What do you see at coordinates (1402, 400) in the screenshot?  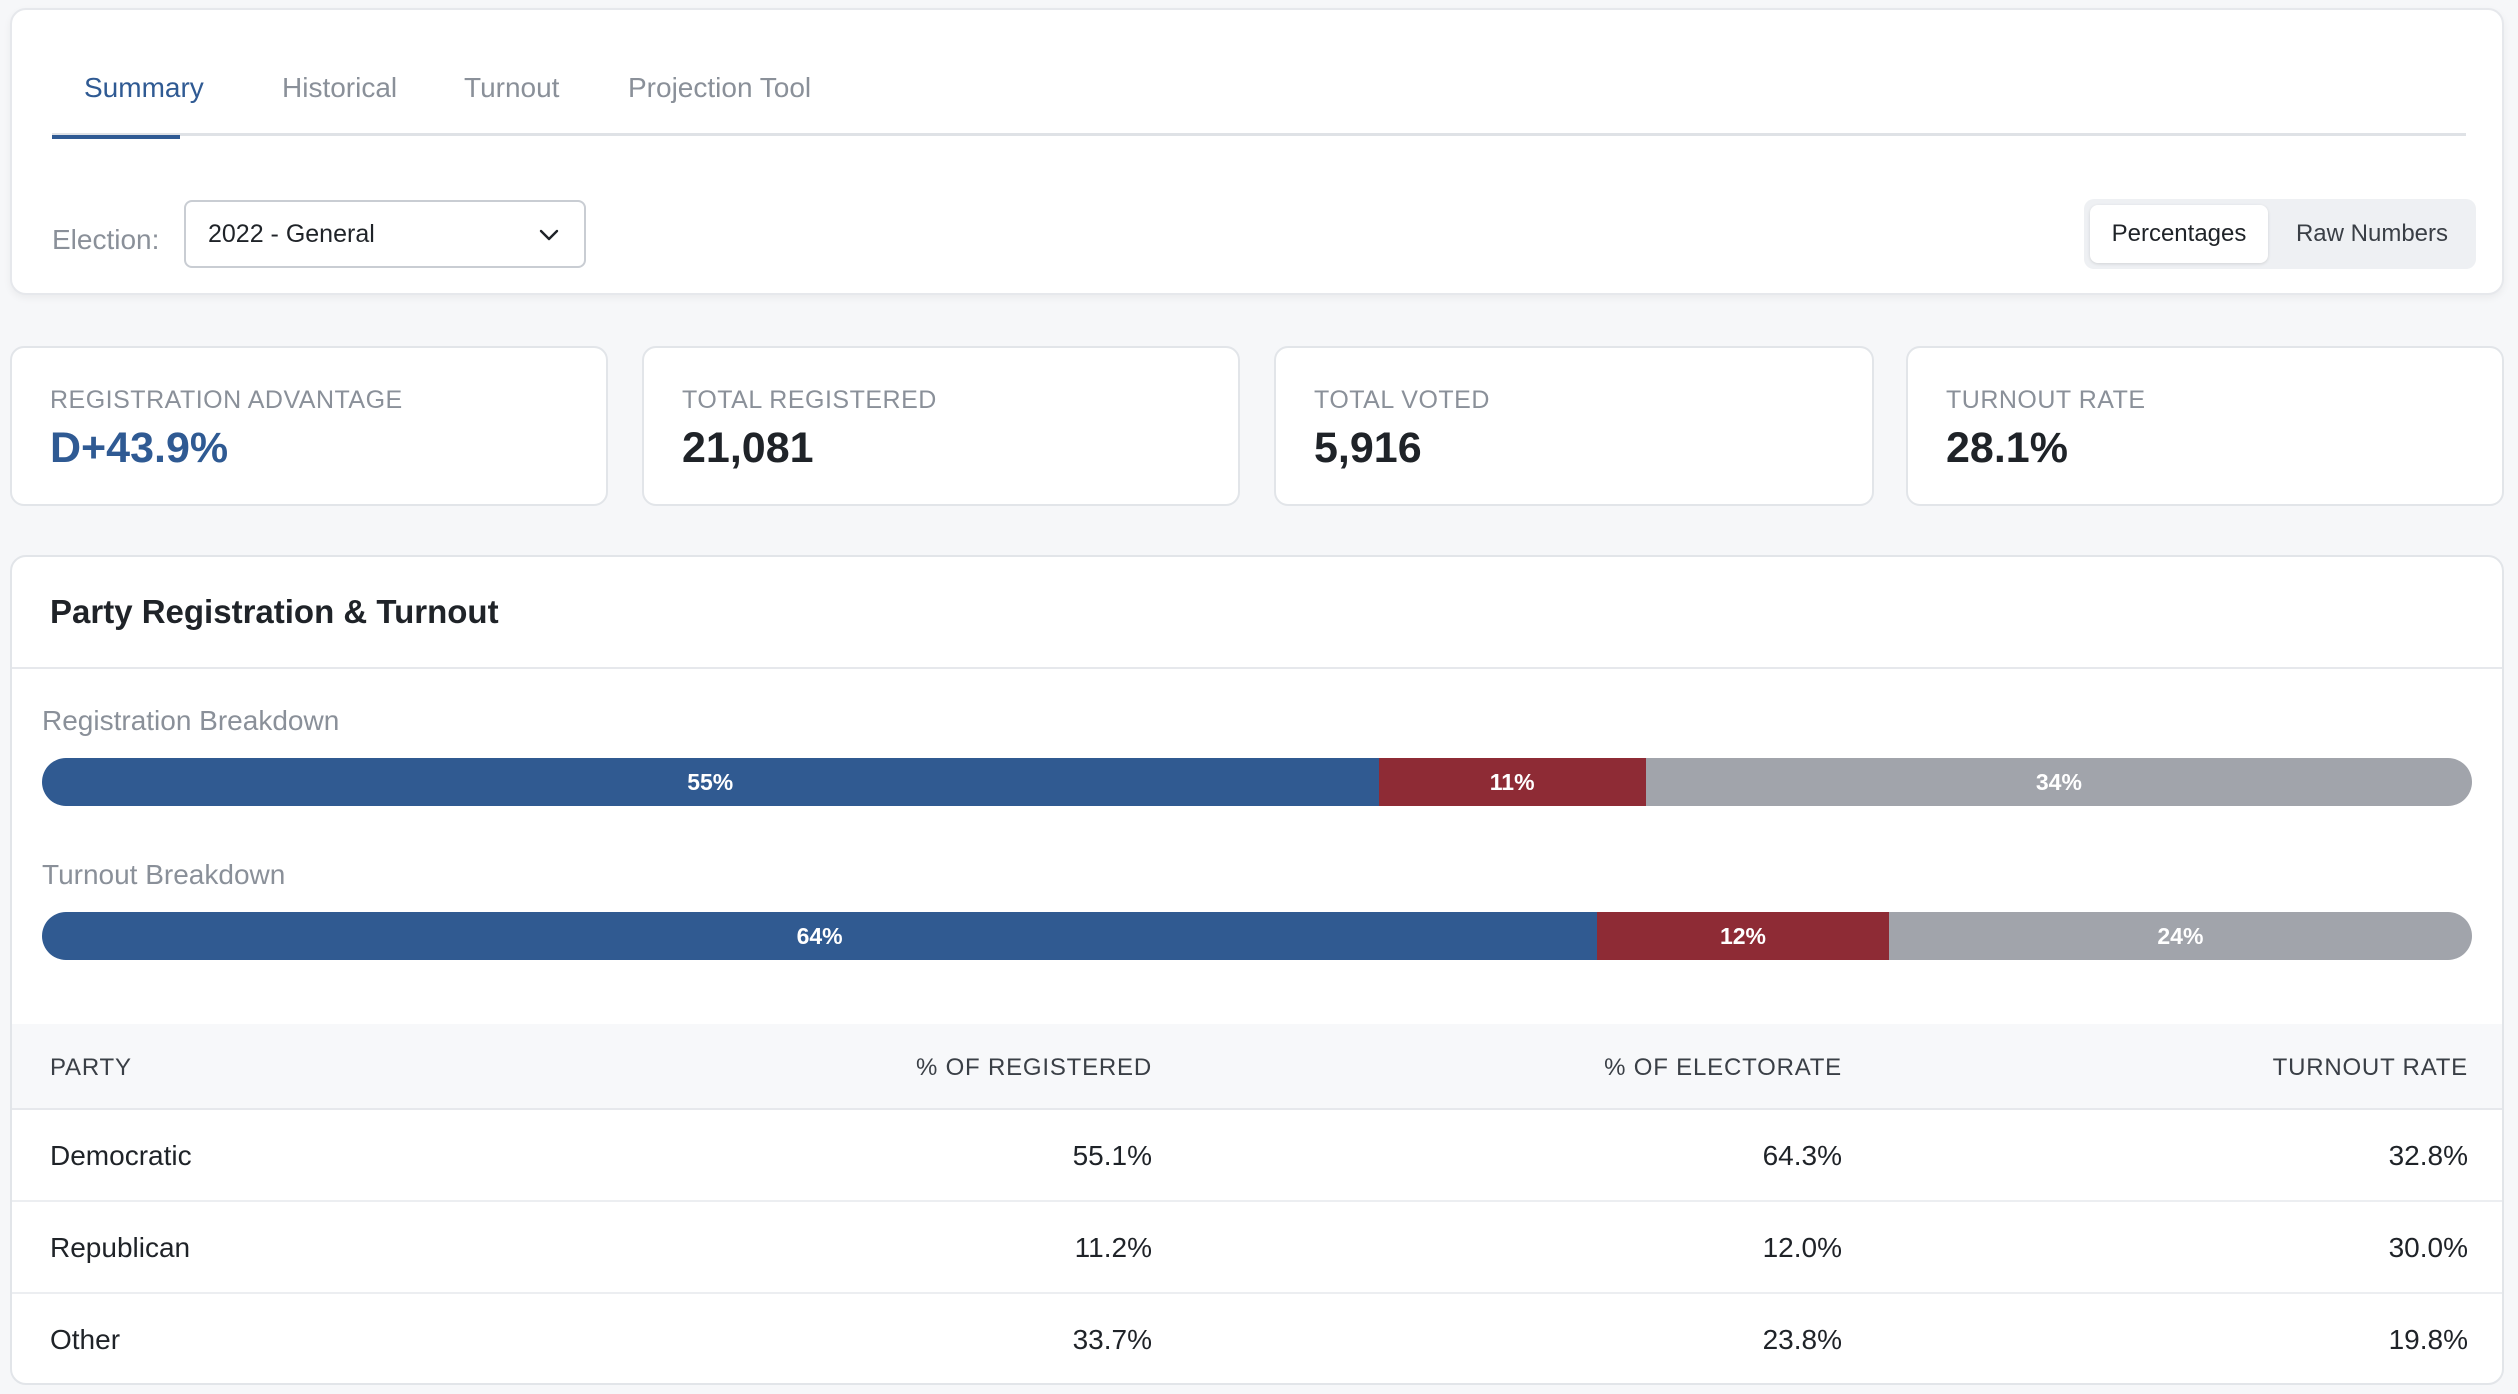 I see `stat-label: TOTAL VOTED` at bounding box center [1402, 400].